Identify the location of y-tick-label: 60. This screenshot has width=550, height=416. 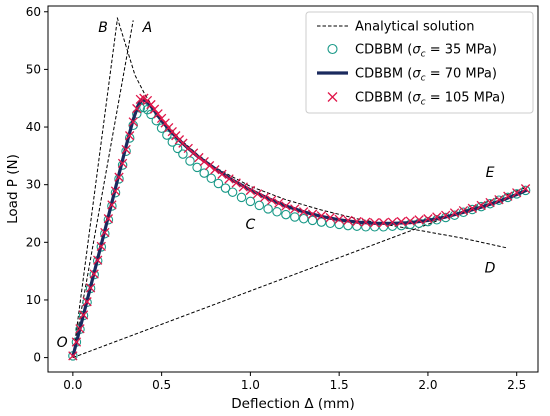
(33, 12).